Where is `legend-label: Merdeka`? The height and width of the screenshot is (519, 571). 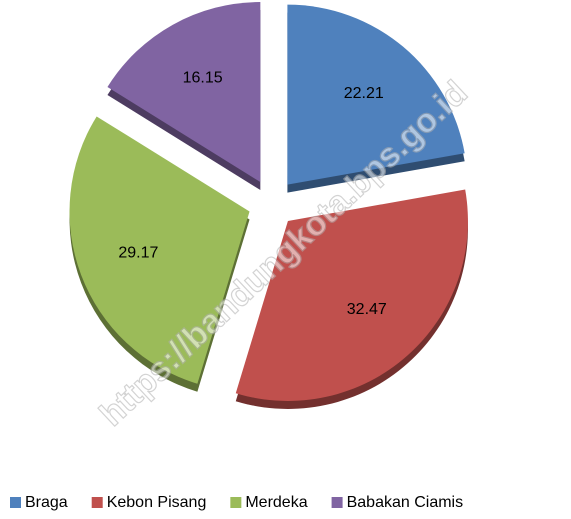 legend-label: Merdeka is located at coordinates (276, 502).